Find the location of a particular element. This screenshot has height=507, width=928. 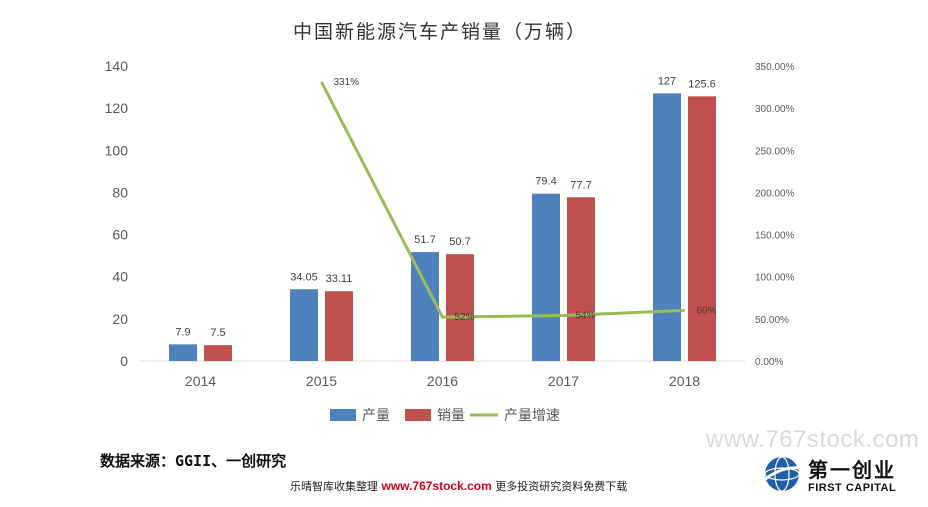

line-data-label: 60% is located at coordinates (707, 310).